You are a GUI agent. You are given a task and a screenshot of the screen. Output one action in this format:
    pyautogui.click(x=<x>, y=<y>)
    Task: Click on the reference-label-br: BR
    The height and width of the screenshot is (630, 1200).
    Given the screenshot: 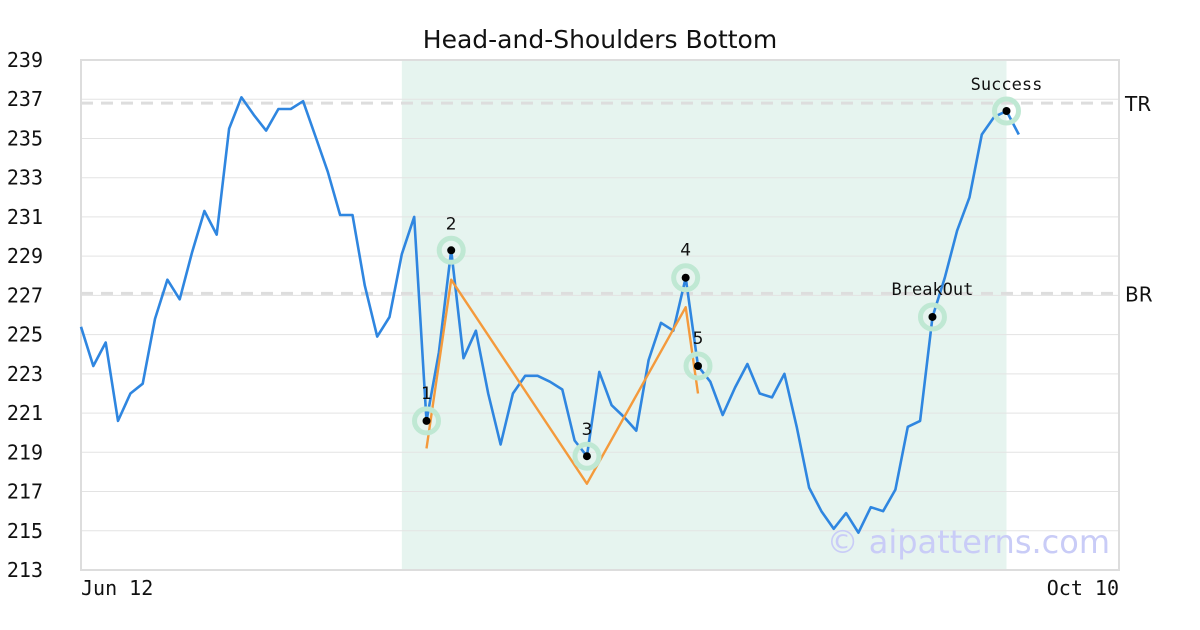 What is the action you would take?
    pyautogui.click(x=1139, y=294)
    